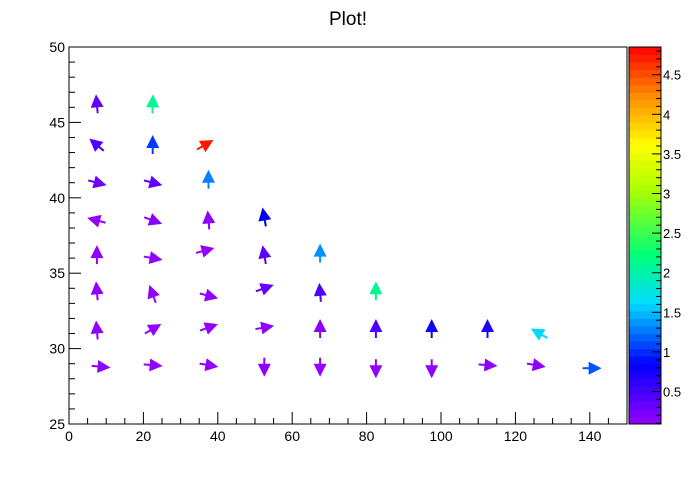 The image size is (696, 477). I want to click on colorbar-tick-label: 0.5, so click(672, 392).